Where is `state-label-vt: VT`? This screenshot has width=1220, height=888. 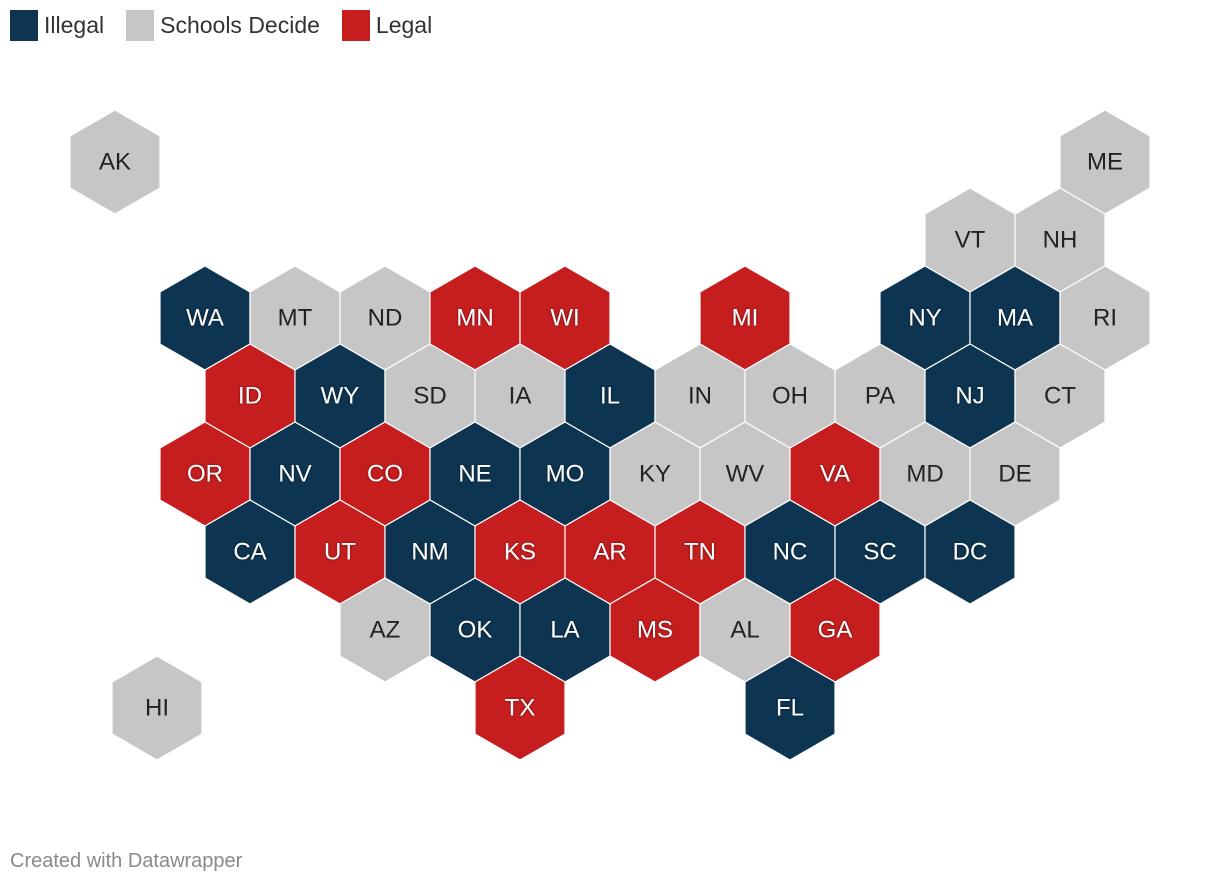
state-label-vt: VT is located at coordinates (970, 240).